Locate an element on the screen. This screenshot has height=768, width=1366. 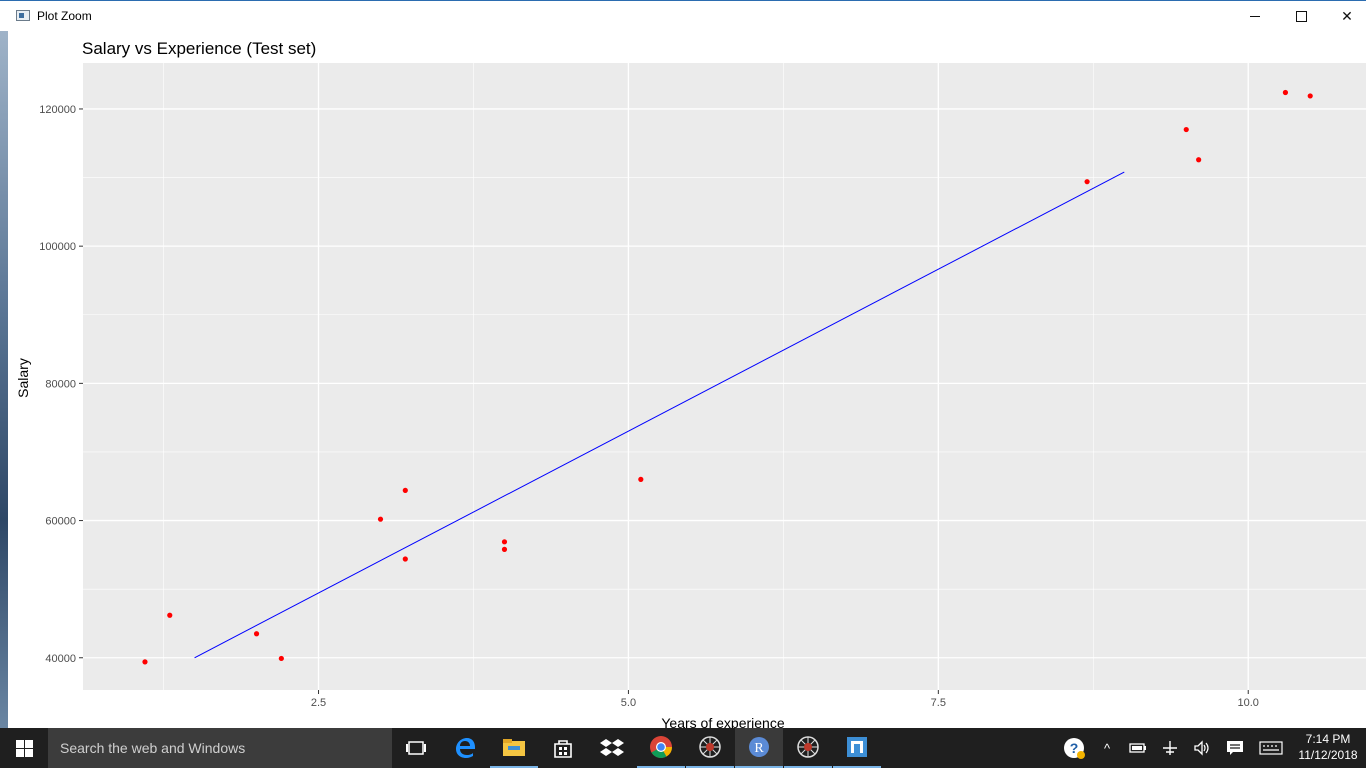
keyboard-tray-button is located at coordinates (1271, 748).